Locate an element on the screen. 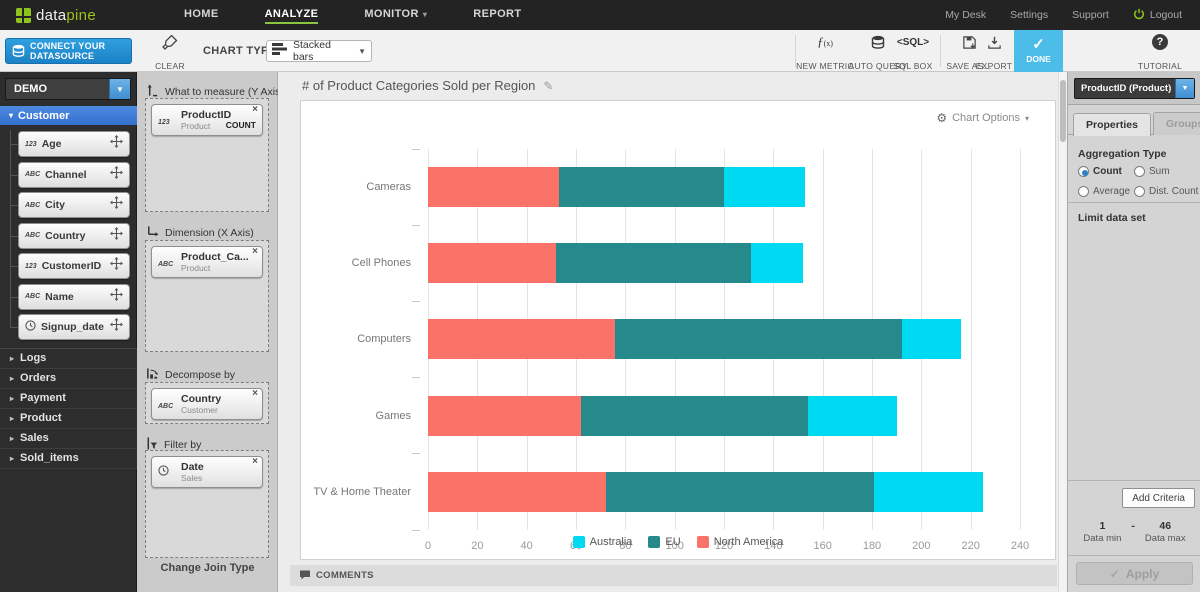 This screenshot has width=1200, height=592. nav-item-analyze: ANALYZE is located at coordinates (291, 15).